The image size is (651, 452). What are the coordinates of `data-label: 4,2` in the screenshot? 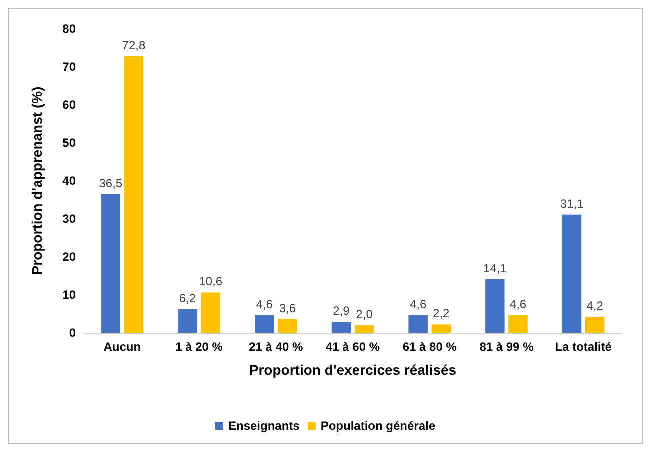 It's located at (595, 306).